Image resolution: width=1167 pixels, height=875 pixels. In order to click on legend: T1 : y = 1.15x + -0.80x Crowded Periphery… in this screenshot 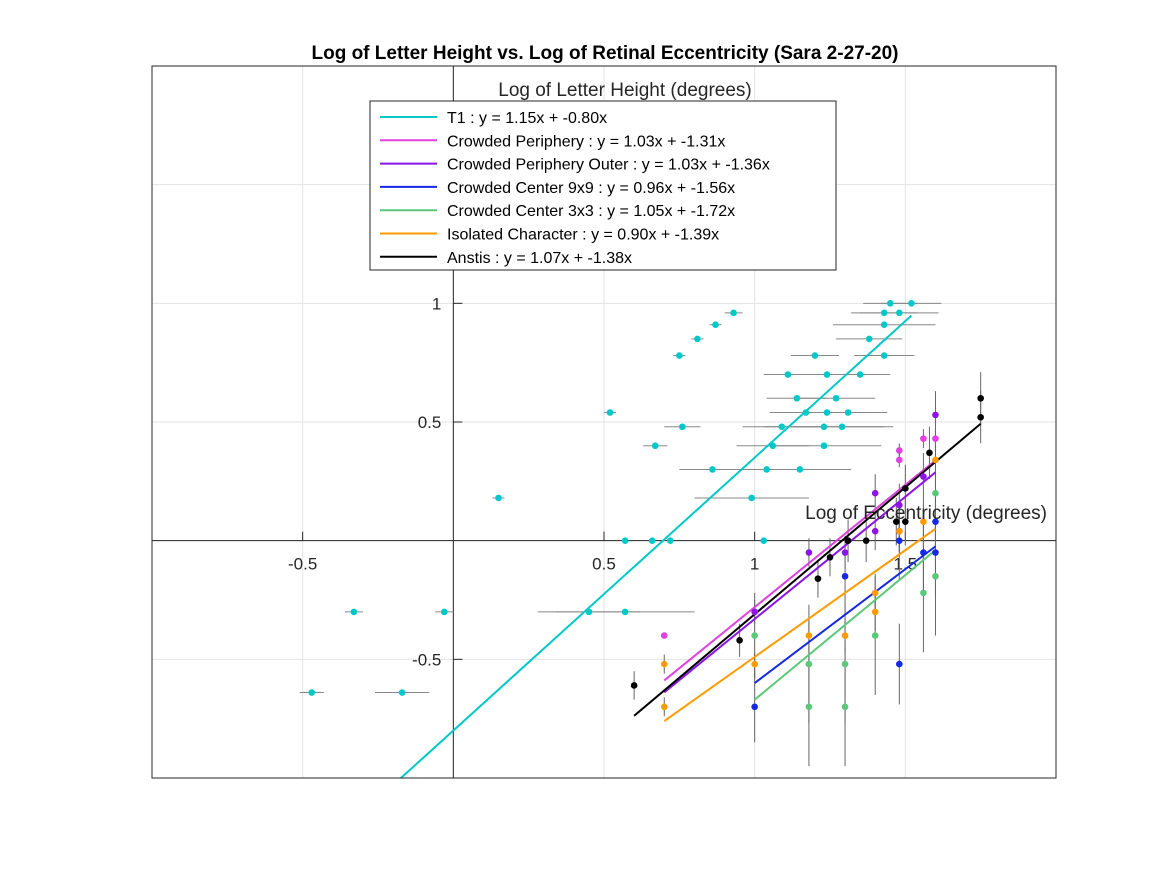, I will do `click(603, 185)`.